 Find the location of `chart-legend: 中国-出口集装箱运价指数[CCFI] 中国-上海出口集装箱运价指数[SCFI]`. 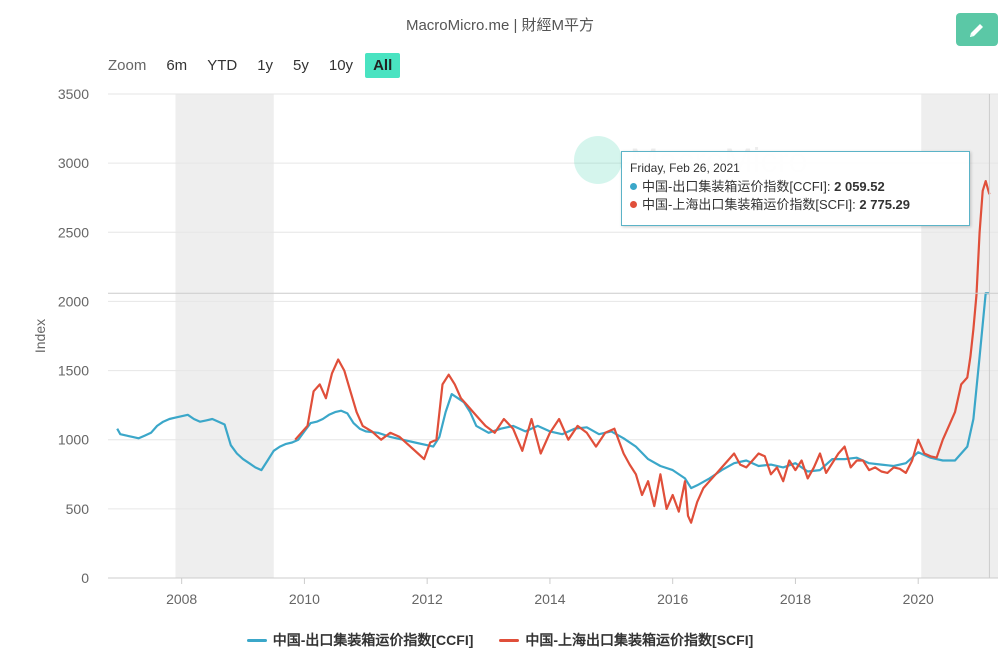

chart-legend: 中国-出口集装箱运价指数[CCFI] 中国-上海出口集装箱运价指数[SCFI] is located at coordinates (500, 640).